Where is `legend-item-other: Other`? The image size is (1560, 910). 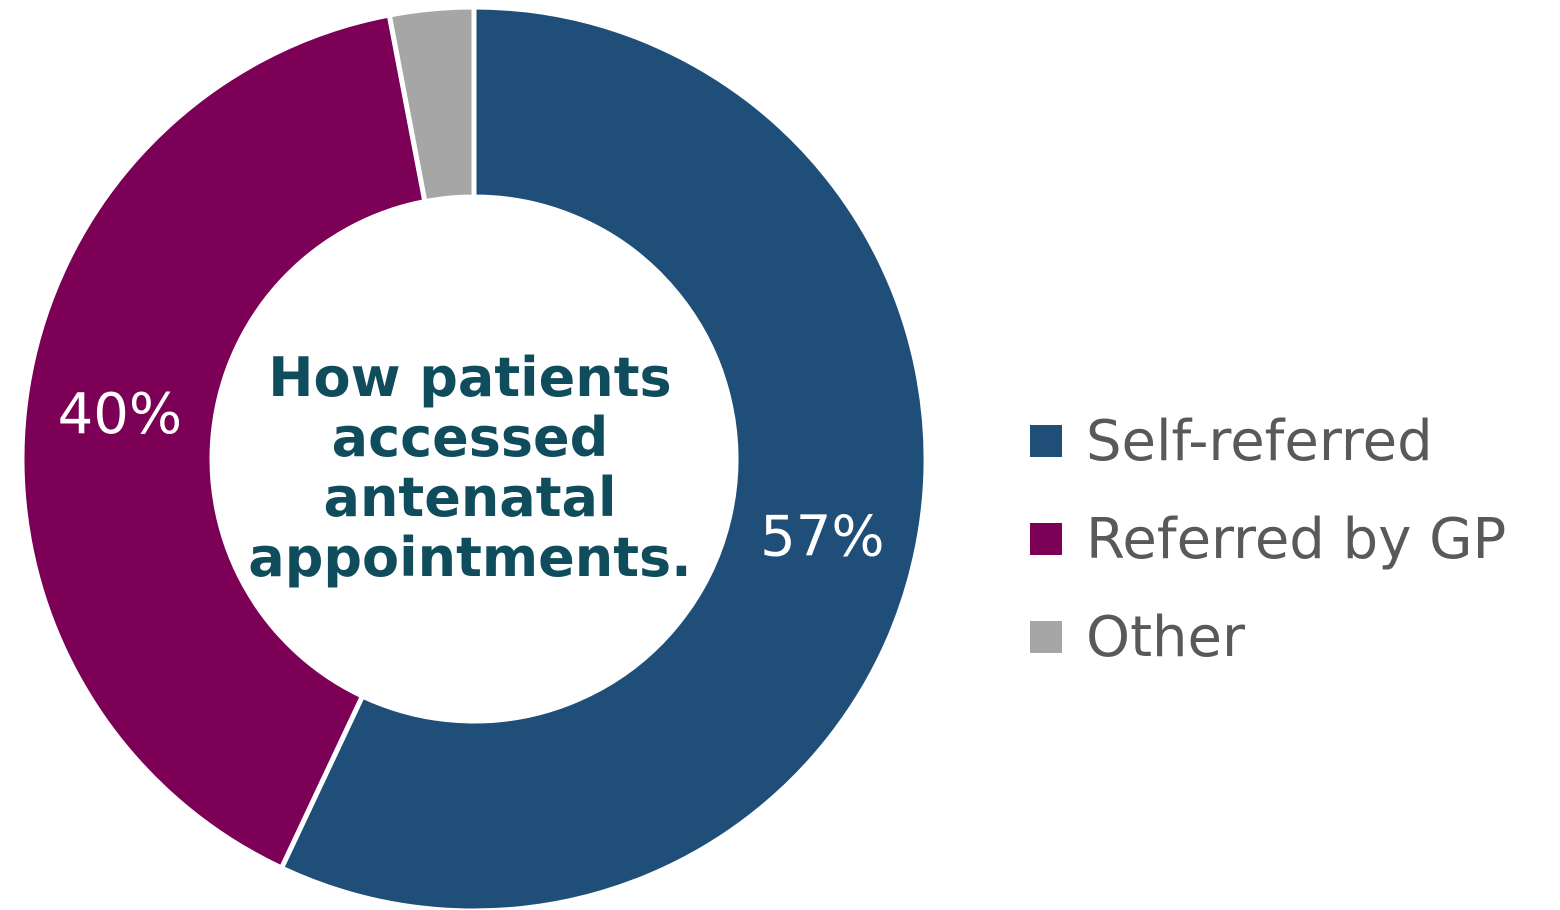 legend-item-other: Other is located at coordinates (1268, 637).